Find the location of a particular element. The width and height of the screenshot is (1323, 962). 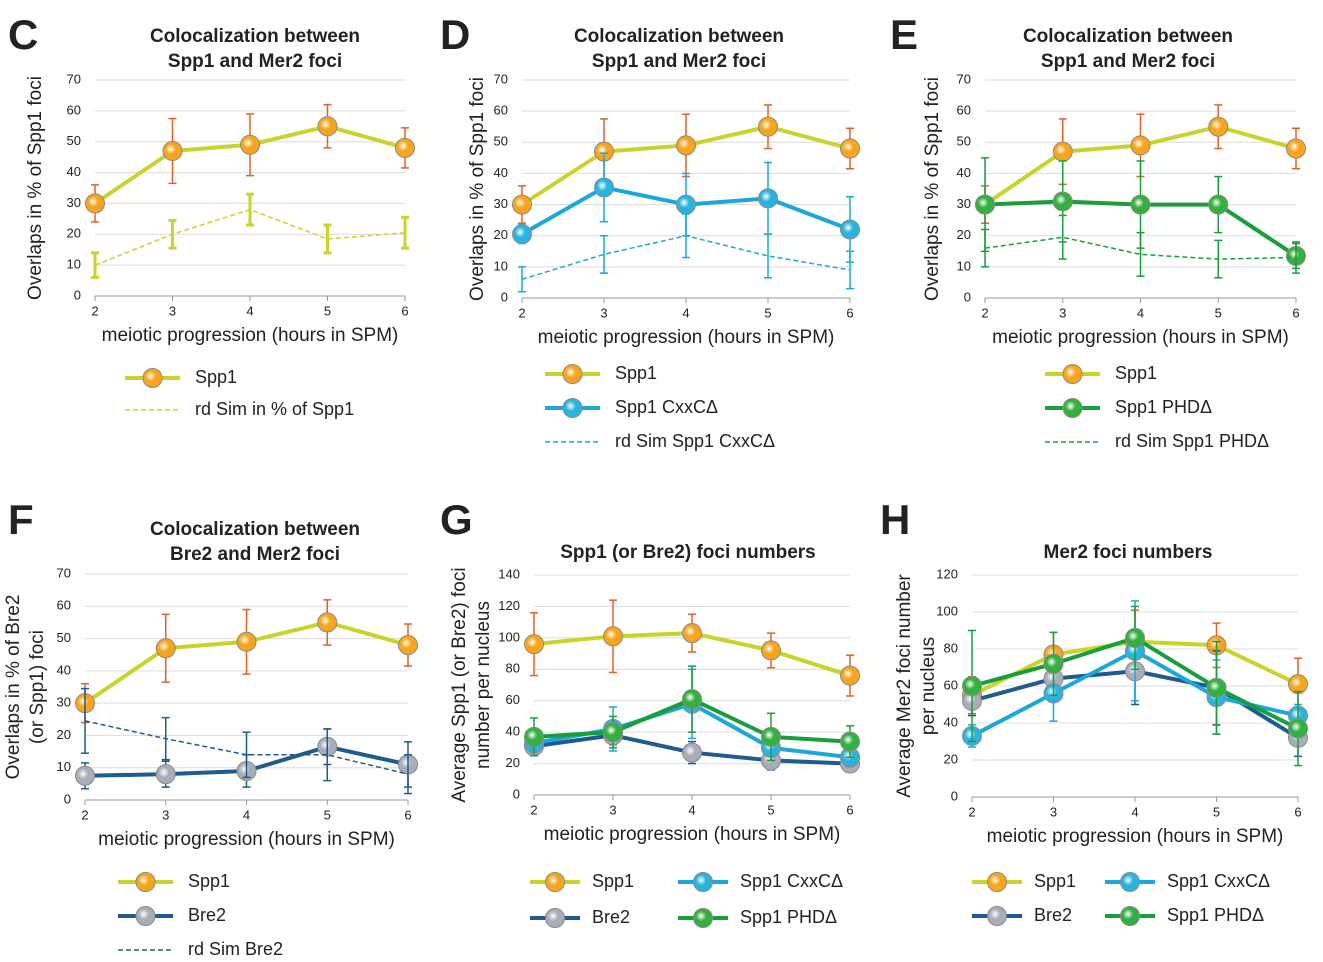

legend-label: rd Sim in % of Spp1 is located at coordinates (274, 409).